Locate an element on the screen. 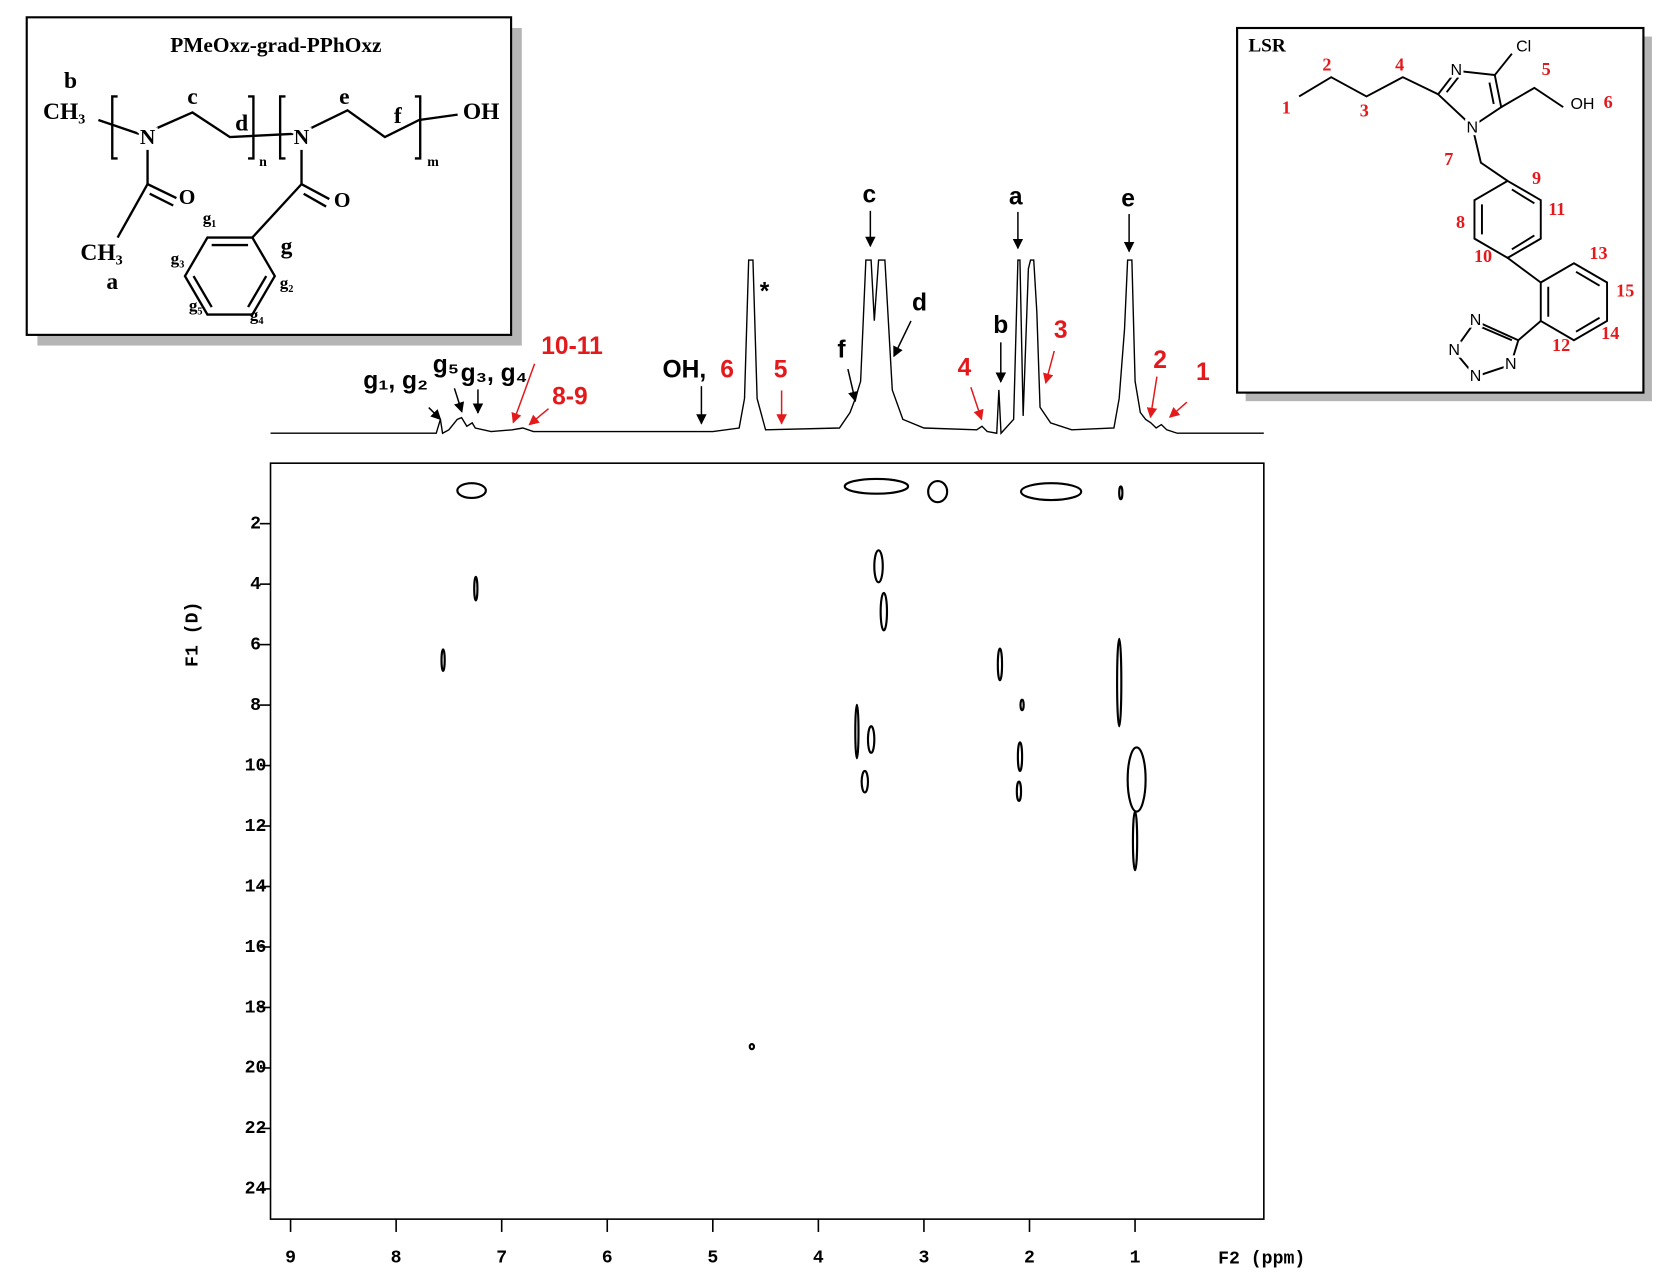  y-tick-label: 4 is located at coordinates (255, 585).